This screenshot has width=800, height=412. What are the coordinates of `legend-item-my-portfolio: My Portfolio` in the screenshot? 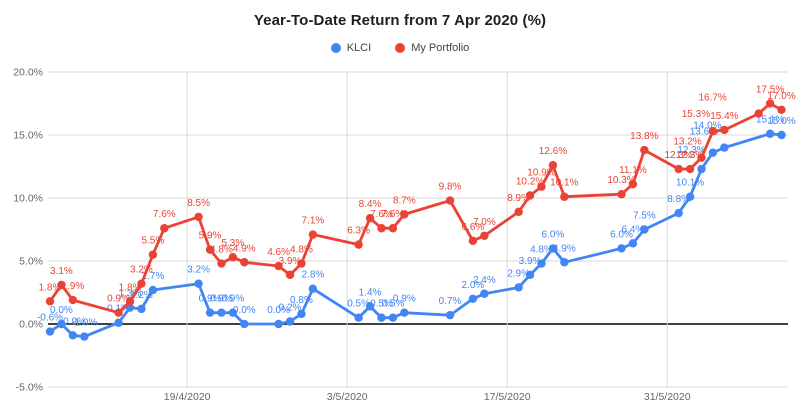 It's located at (432, 48).